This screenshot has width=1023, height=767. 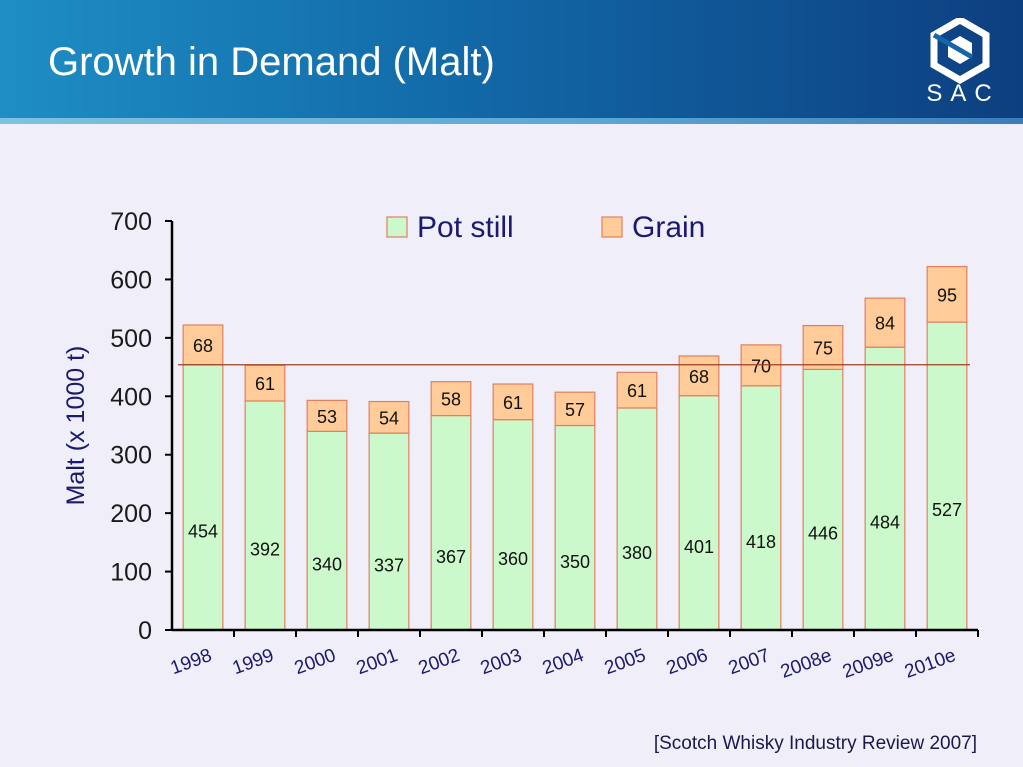 What do you see at coordinates (271, 62) in the screenshot?
I see `slide-title: Growth in Demand (Malt)` at bounding box center [271, 62].